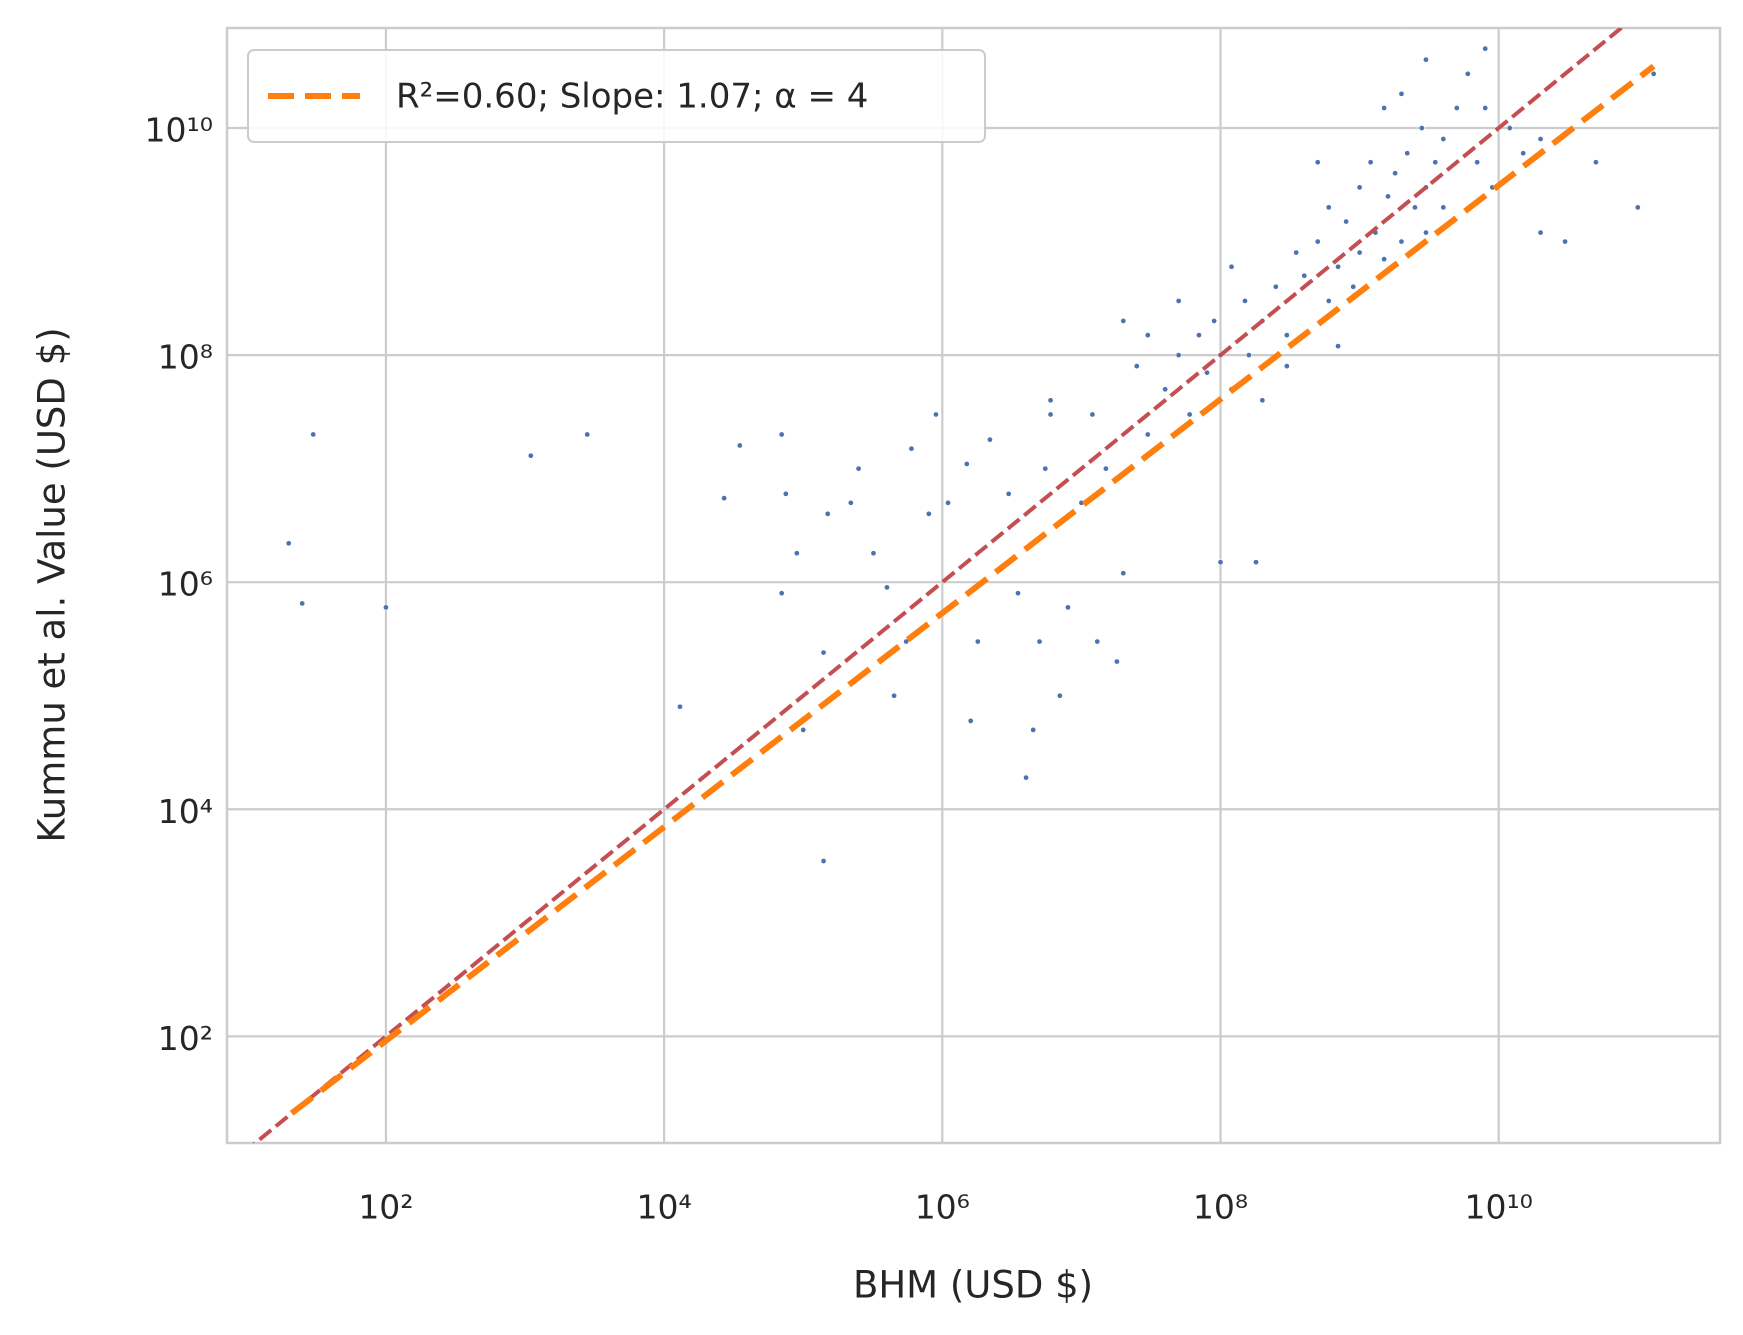  I want to click on legend-box, so click(616, 96).